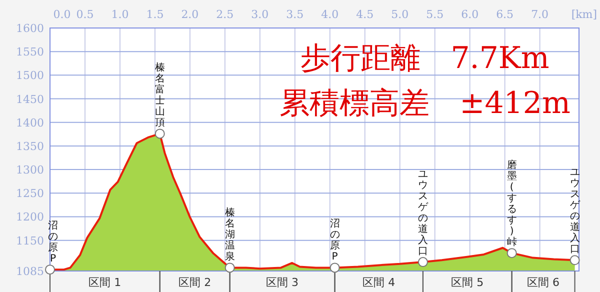  I want to click on y-tick-label: 1500, so click(30, 75).